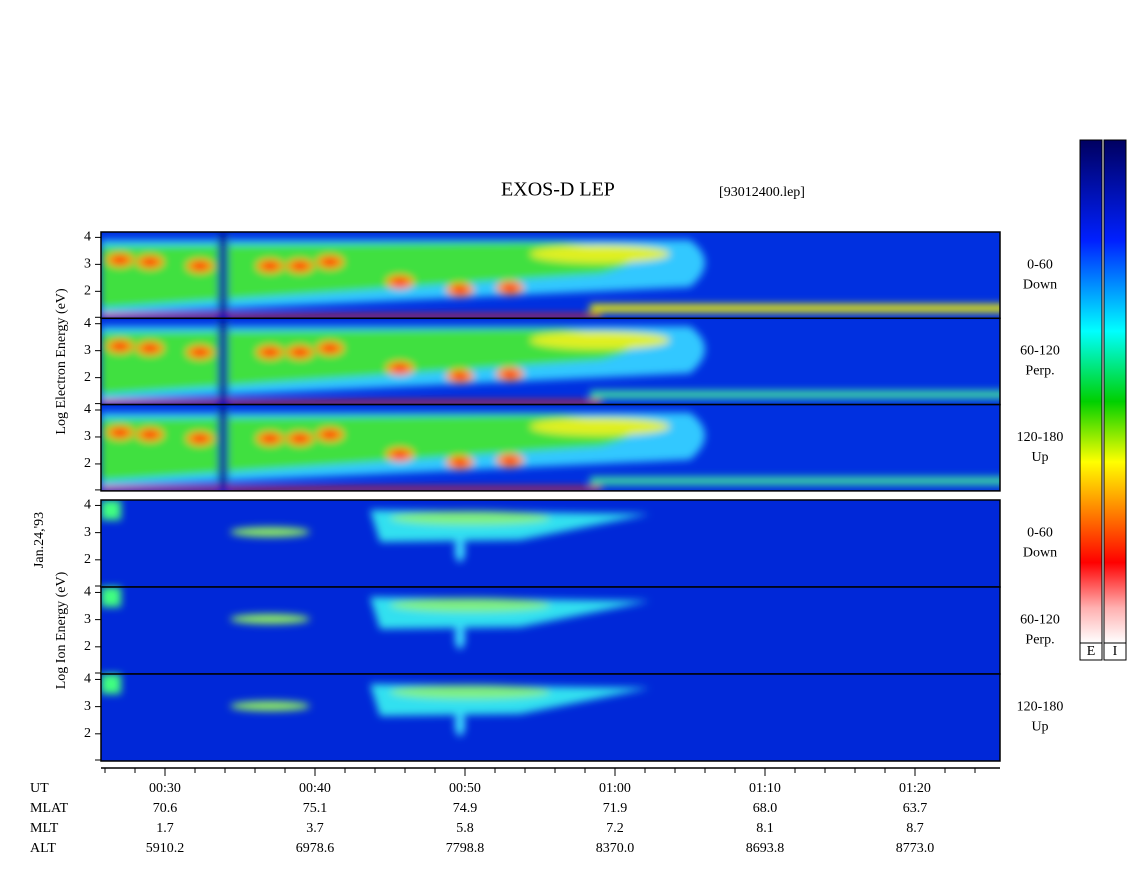 The image size is (1130, 875). What do you see at coordinates (765, 848) in the screenshot?
I see `row-value: 8693.8` at bounding box center [765, 848].